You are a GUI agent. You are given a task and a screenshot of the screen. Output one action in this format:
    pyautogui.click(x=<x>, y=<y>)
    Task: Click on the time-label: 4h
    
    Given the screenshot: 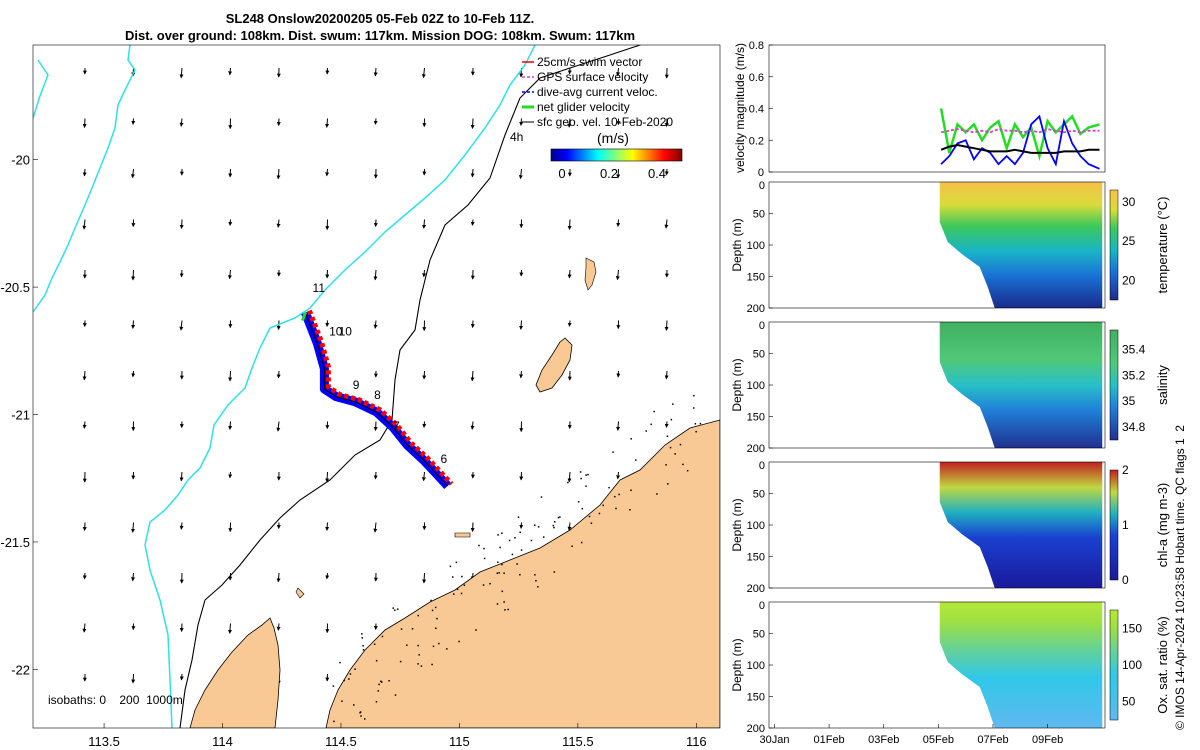 What is the action you would take?
    pyautogui.click(x=516, y=137)
    